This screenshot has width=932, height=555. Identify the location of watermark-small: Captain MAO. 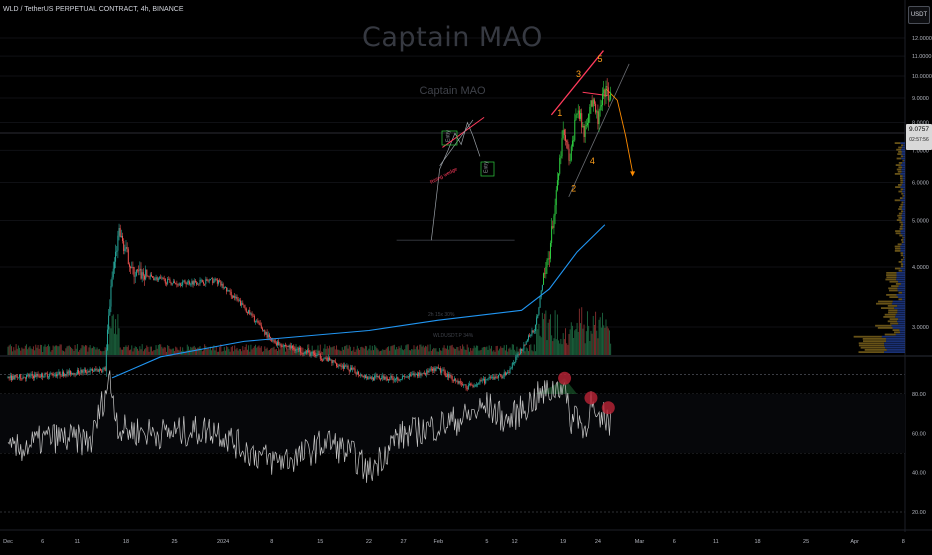
(452, 91).